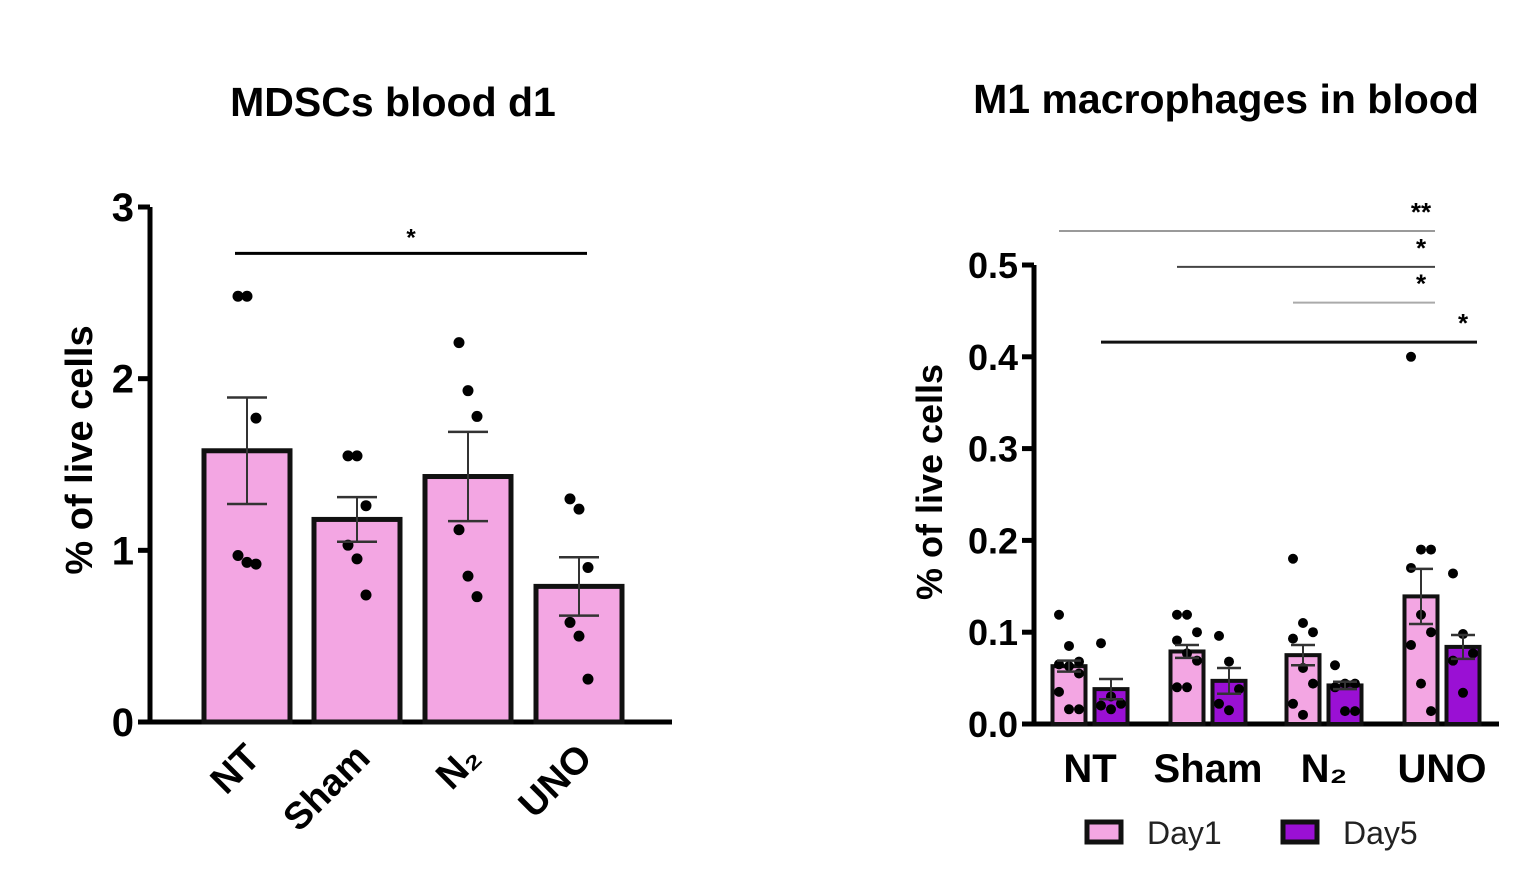  What do you see at coordinates (123, 551) in the screenshot?
I see `y-tick-label: 1` at bounding box center [123, 551].